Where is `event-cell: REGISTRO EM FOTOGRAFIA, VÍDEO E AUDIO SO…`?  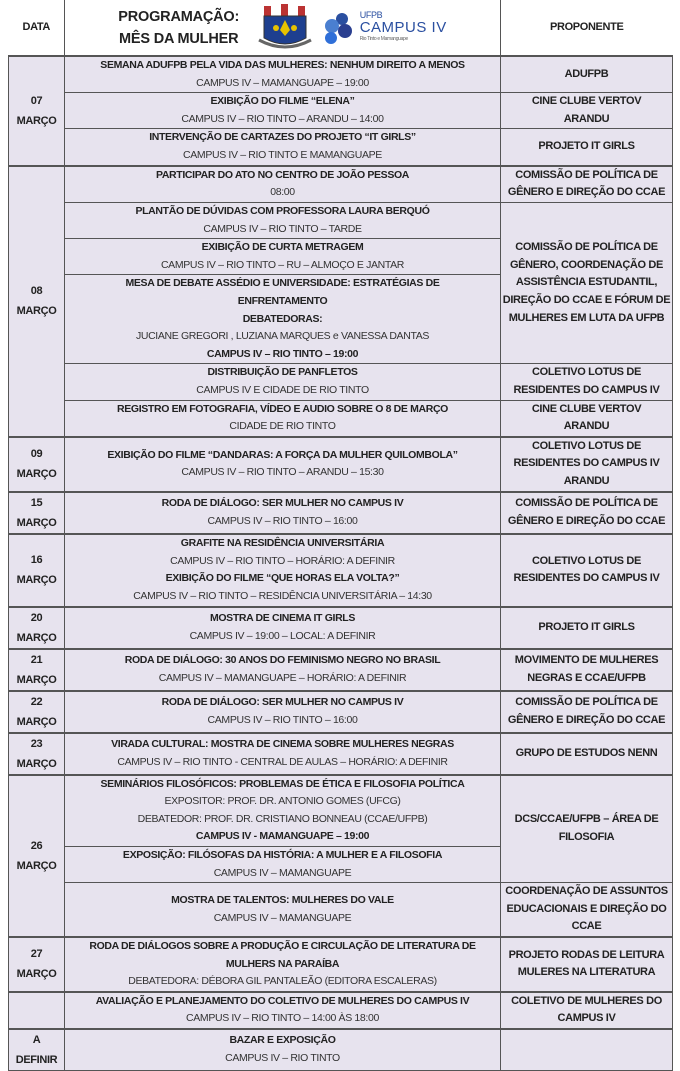 event-cell: REGISTRO EM FOTOGRAFIA, VÍDEO E AUDIO SO… is located at coordinates (282, 418).